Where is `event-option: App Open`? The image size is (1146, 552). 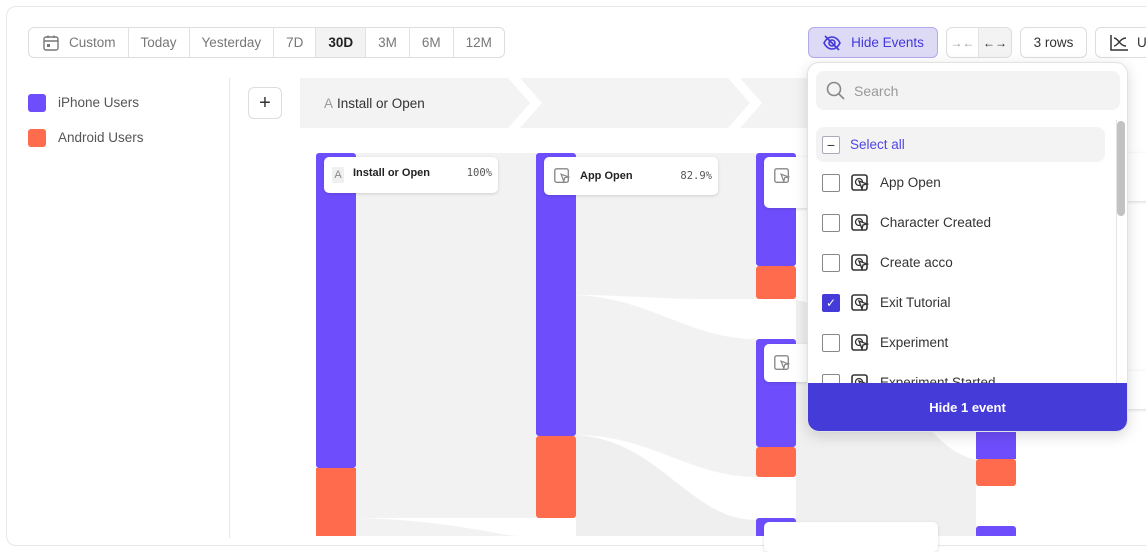 event-option: App Open is located at coordinates (960, 182).